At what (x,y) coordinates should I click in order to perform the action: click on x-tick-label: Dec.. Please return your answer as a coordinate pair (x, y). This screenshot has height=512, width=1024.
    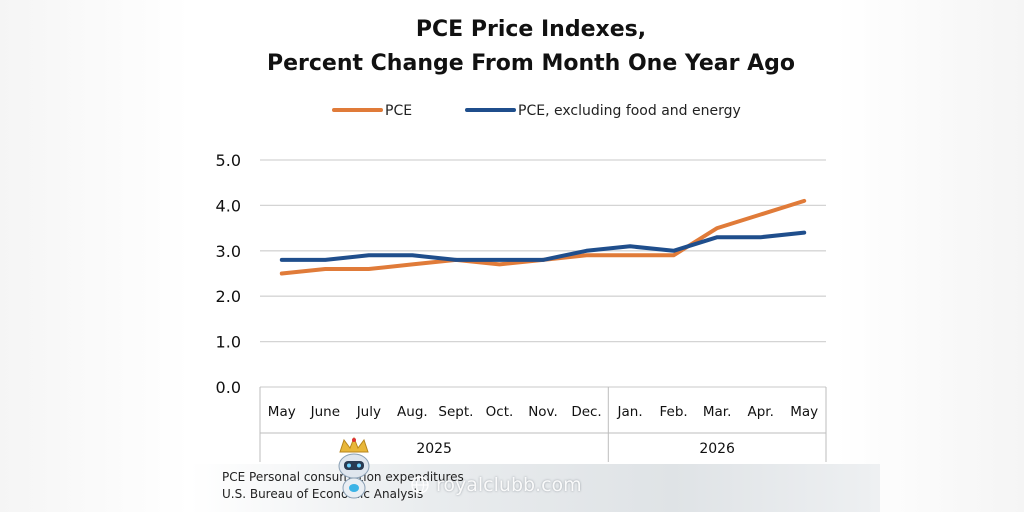
    Looking at the image, I should click on (586, 412).